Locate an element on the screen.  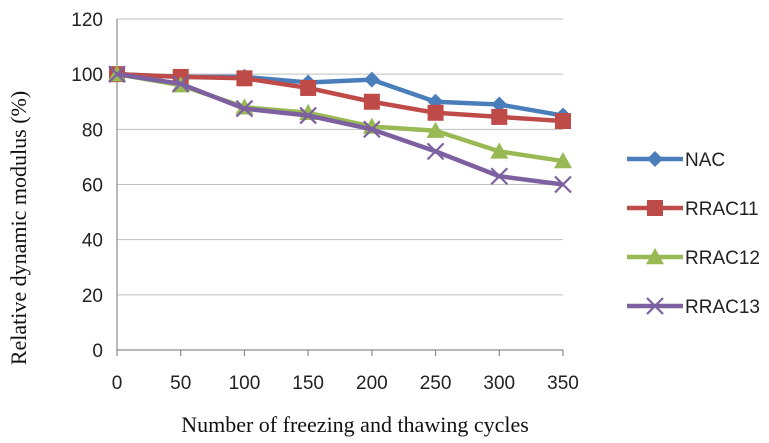
legend-item-rrac13: RRAC13 is located at coordinates (693, 307).